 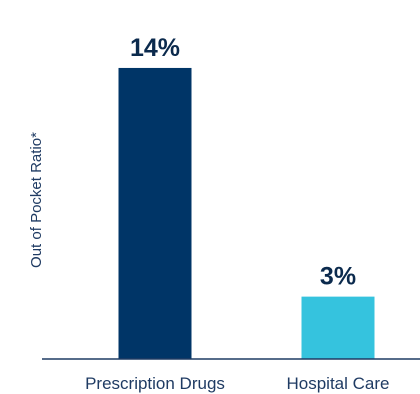 What do you see at coordinates (36, 200) in the screenshot?
I see `y-axis-label: Out of Pocket Ratio*` at bounding box center [36, 200].